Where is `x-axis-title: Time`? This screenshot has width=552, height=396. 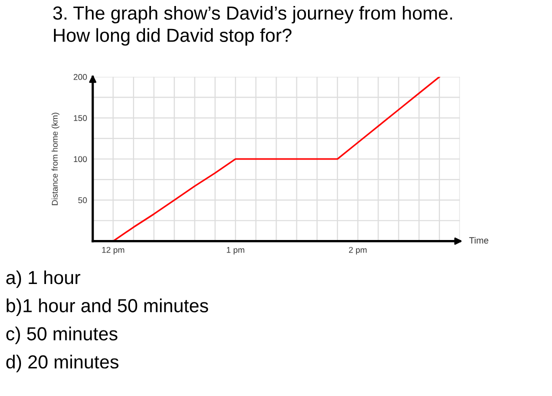
x-axis-title: Time is located at coordinates (478, 240).